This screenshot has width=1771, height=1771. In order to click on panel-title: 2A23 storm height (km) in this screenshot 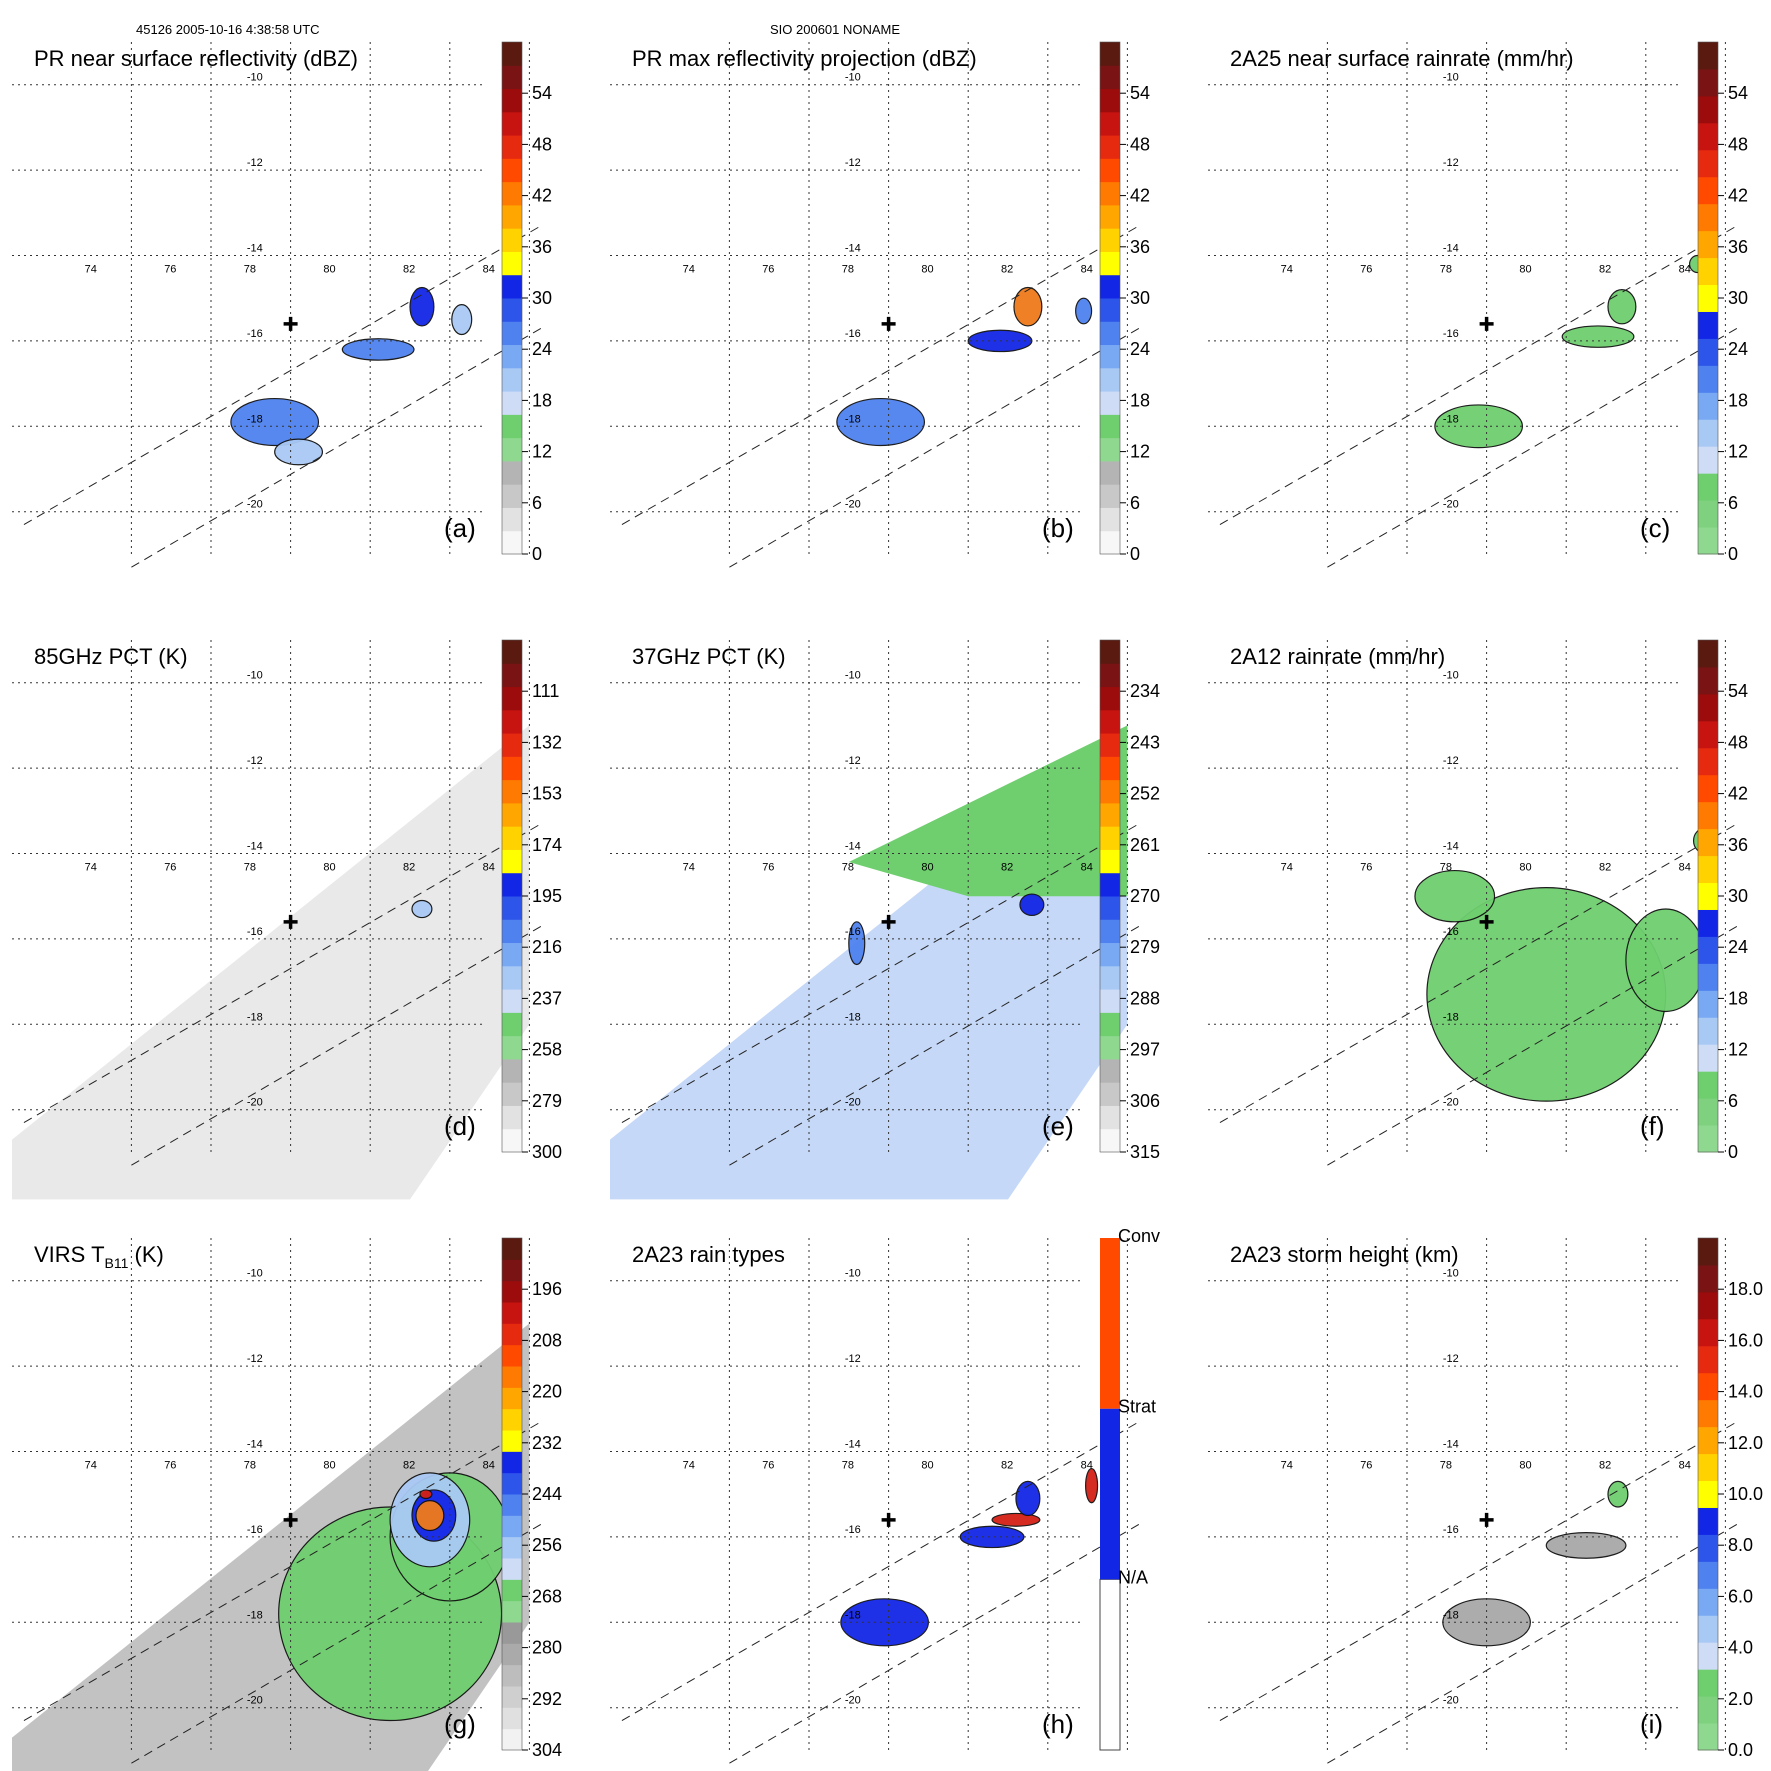, I will do `click(1344, 1254)`.